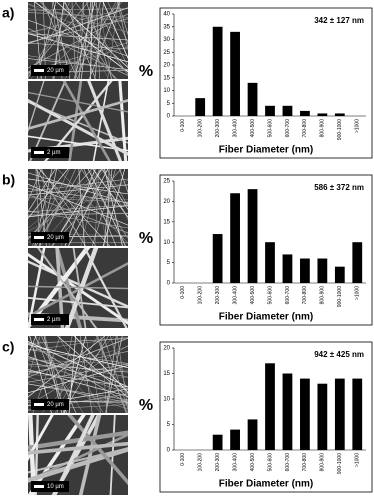  I want to click on sem-image: 20 µm, so click(78, 40).